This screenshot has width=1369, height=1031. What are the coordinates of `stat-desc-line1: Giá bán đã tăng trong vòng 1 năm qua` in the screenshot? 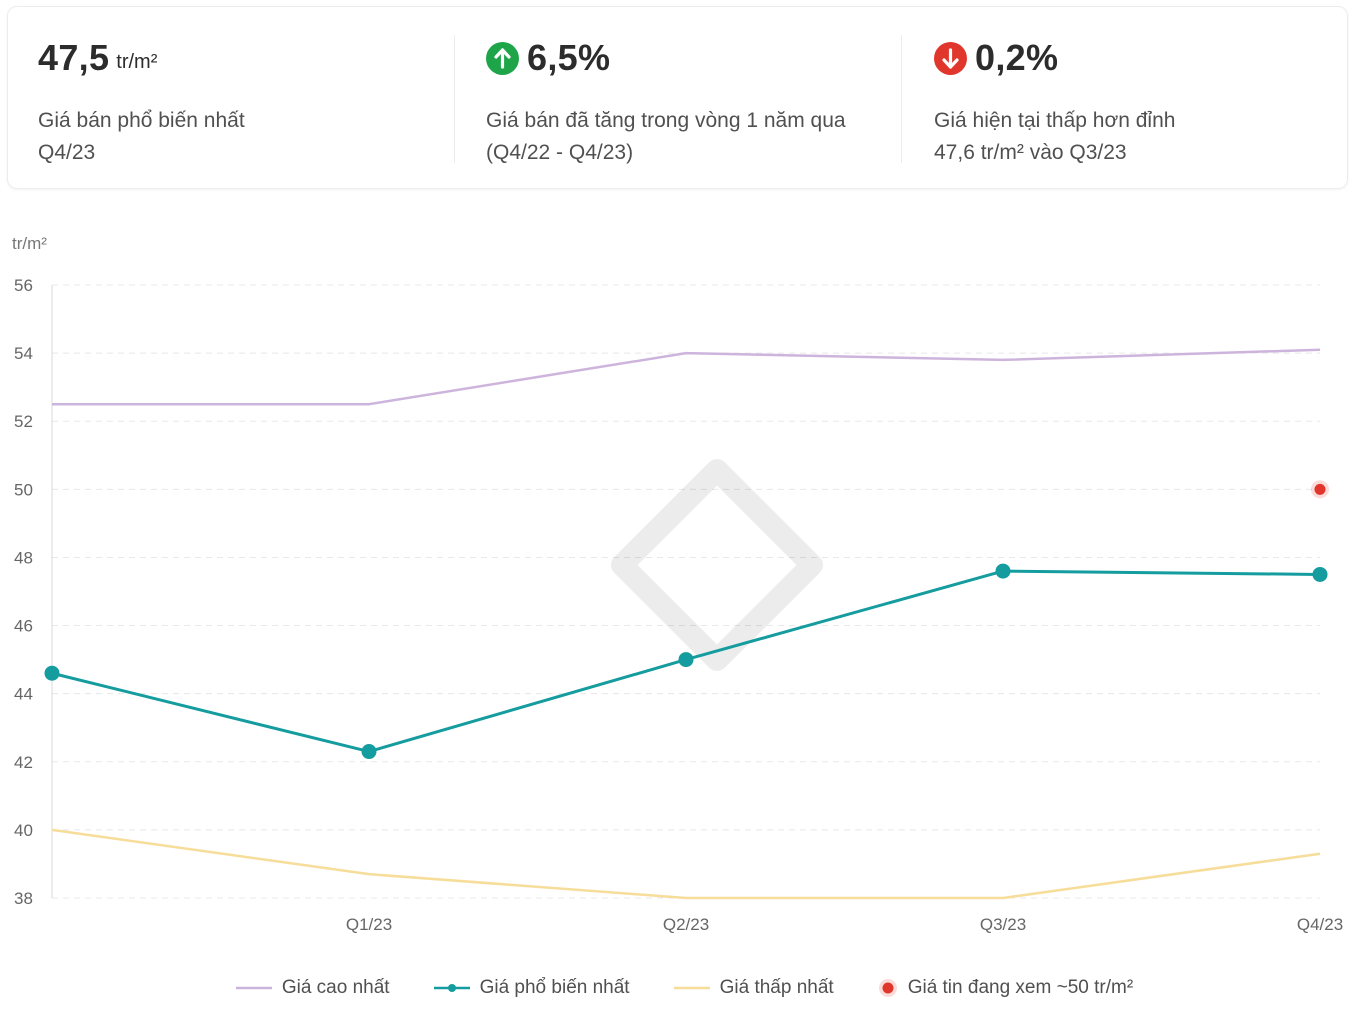 It's located at (666, 120).